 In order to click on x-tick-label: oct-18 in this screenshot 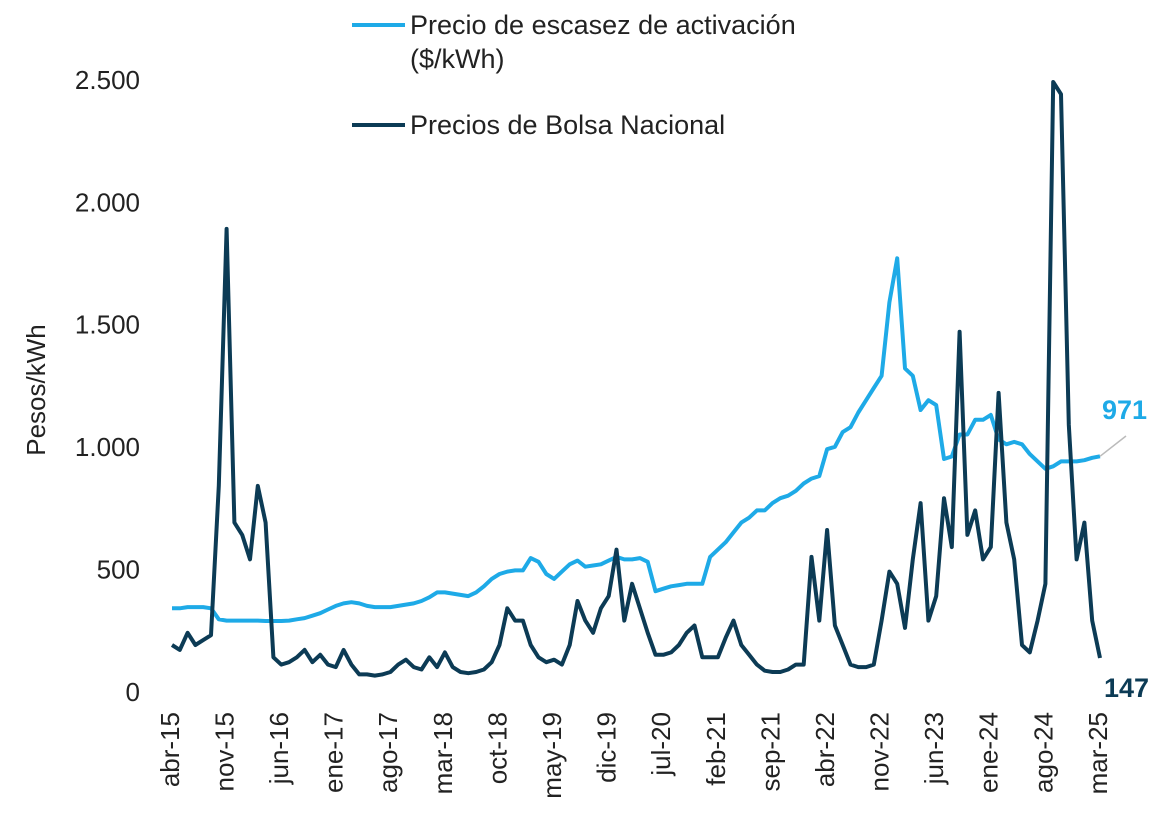, I will do `click(497, 748)`.